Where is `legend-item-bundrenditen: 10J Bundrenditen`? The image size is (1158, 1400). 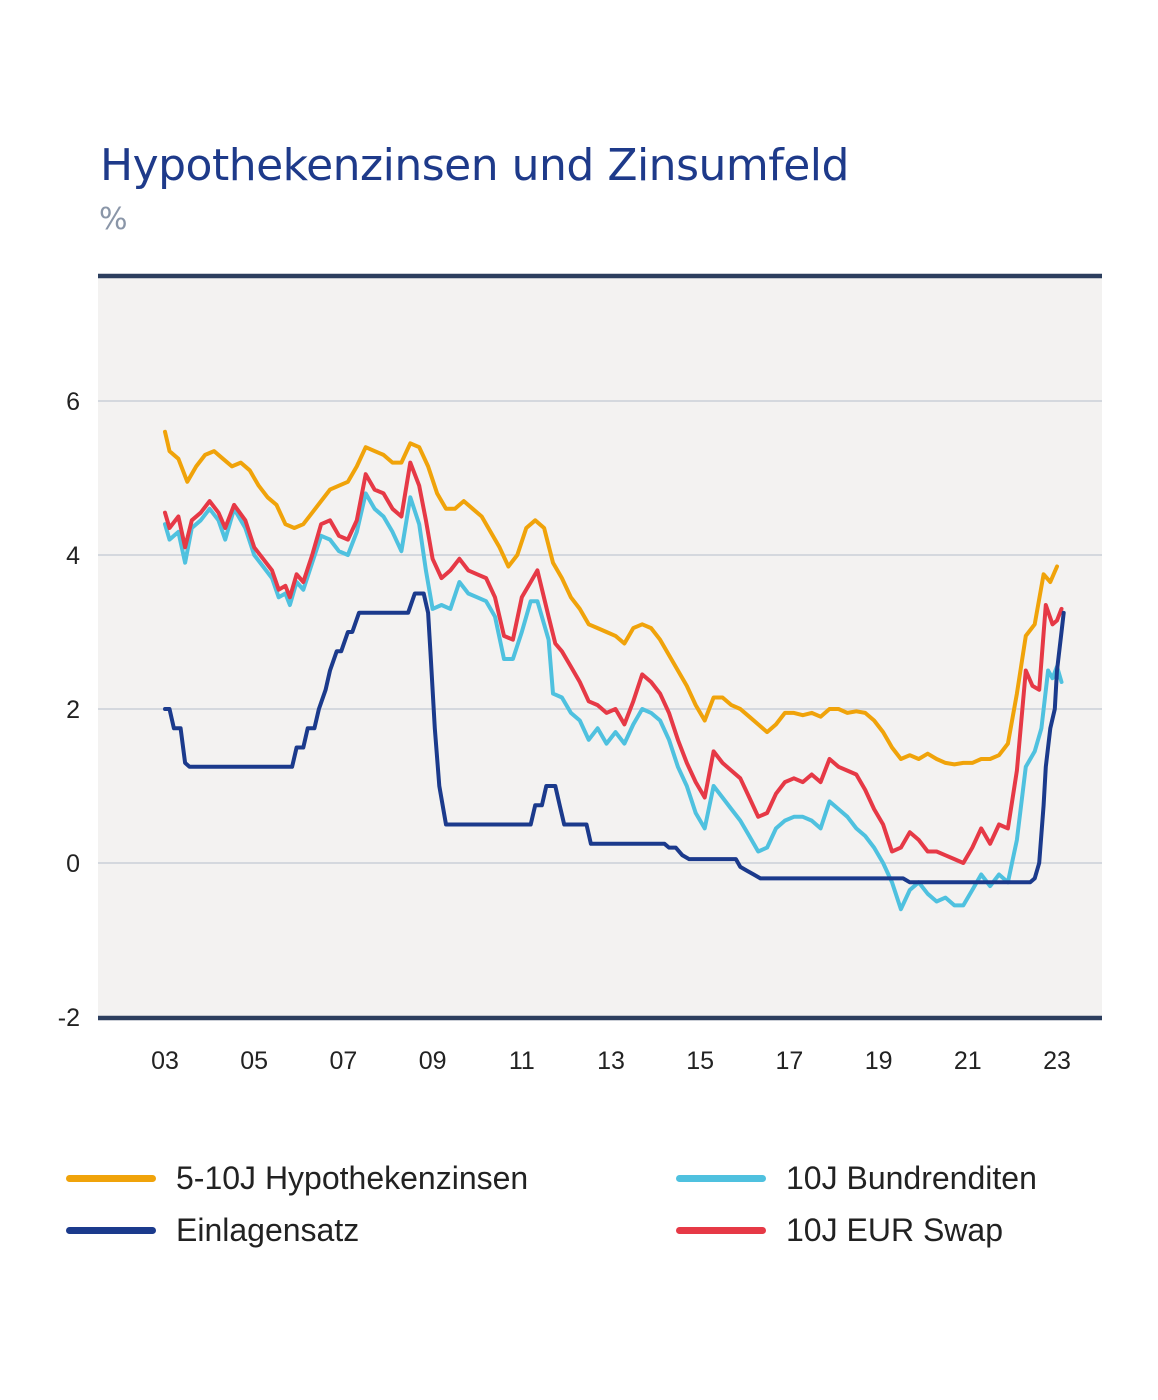
legend-item-bundrenditen: 10J Bundrenditen is located at coordinates (856, 1178).